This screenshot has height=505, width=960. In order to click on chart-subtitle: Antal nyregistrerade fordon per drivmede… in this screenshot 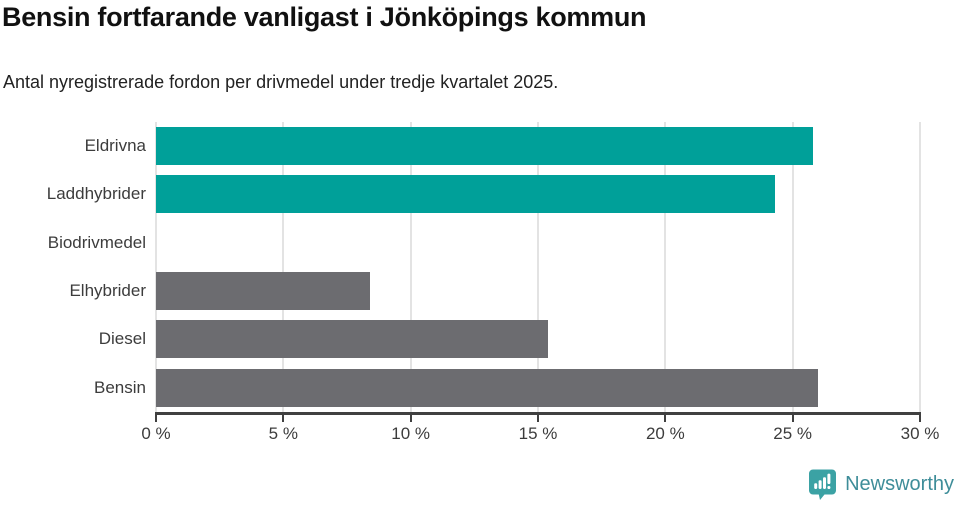, I will do `click(281, 82)`.